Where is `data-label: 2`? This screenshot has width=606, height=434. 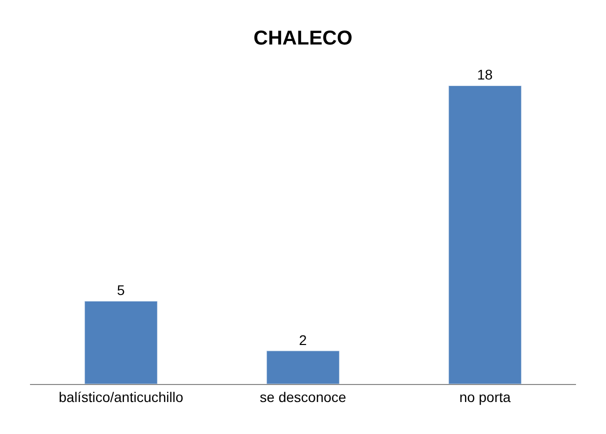
data-label: 2 is located at coordinates (303, 340).